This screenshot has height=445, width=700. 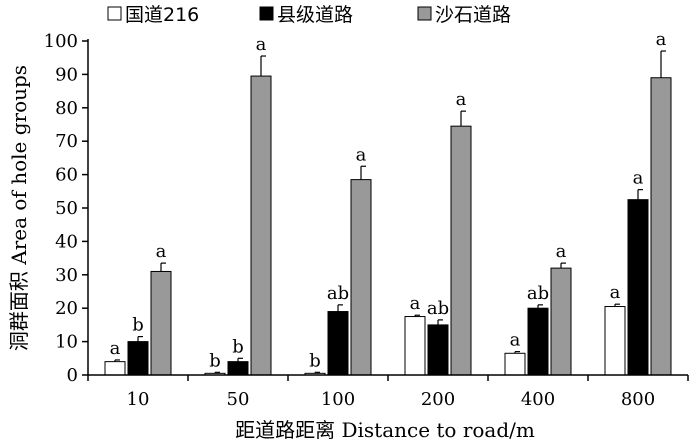 I want to click on y-tick-label: 100, so click(x=61, y=41).